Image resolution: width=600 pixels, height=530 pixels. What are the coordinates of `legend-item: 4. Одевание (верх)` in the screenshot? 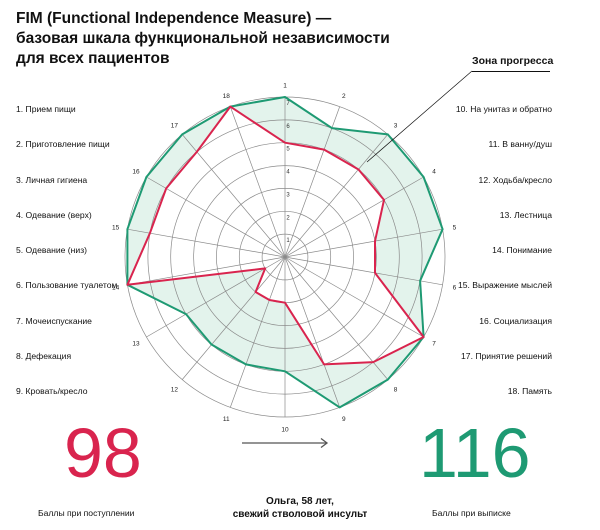 It's located at (54, 214).